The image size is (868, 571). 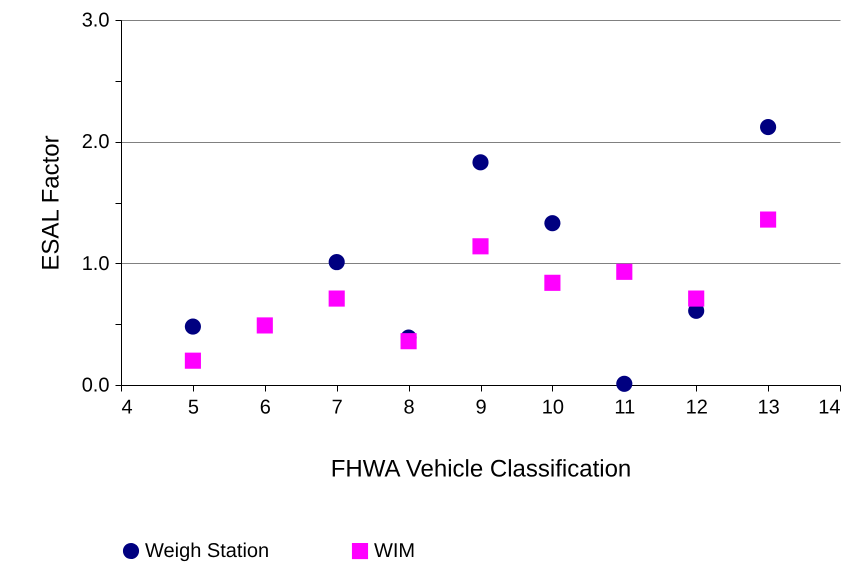 What do you see at coordinates (96, 385) in the screenshot?
I see `y-tick-label: 0.0` at bounding box center [96, 385].